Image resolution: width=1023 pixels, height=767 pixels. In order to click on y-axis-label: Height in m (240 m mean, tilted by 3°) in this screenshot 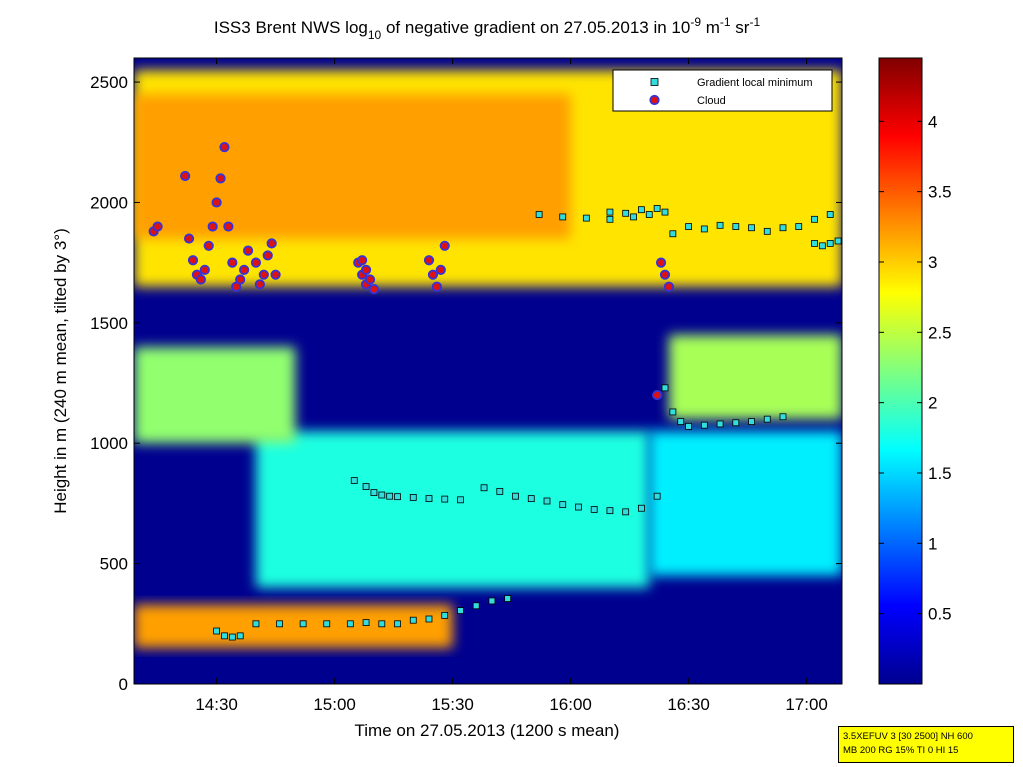, I will do `click(60, 371)`.